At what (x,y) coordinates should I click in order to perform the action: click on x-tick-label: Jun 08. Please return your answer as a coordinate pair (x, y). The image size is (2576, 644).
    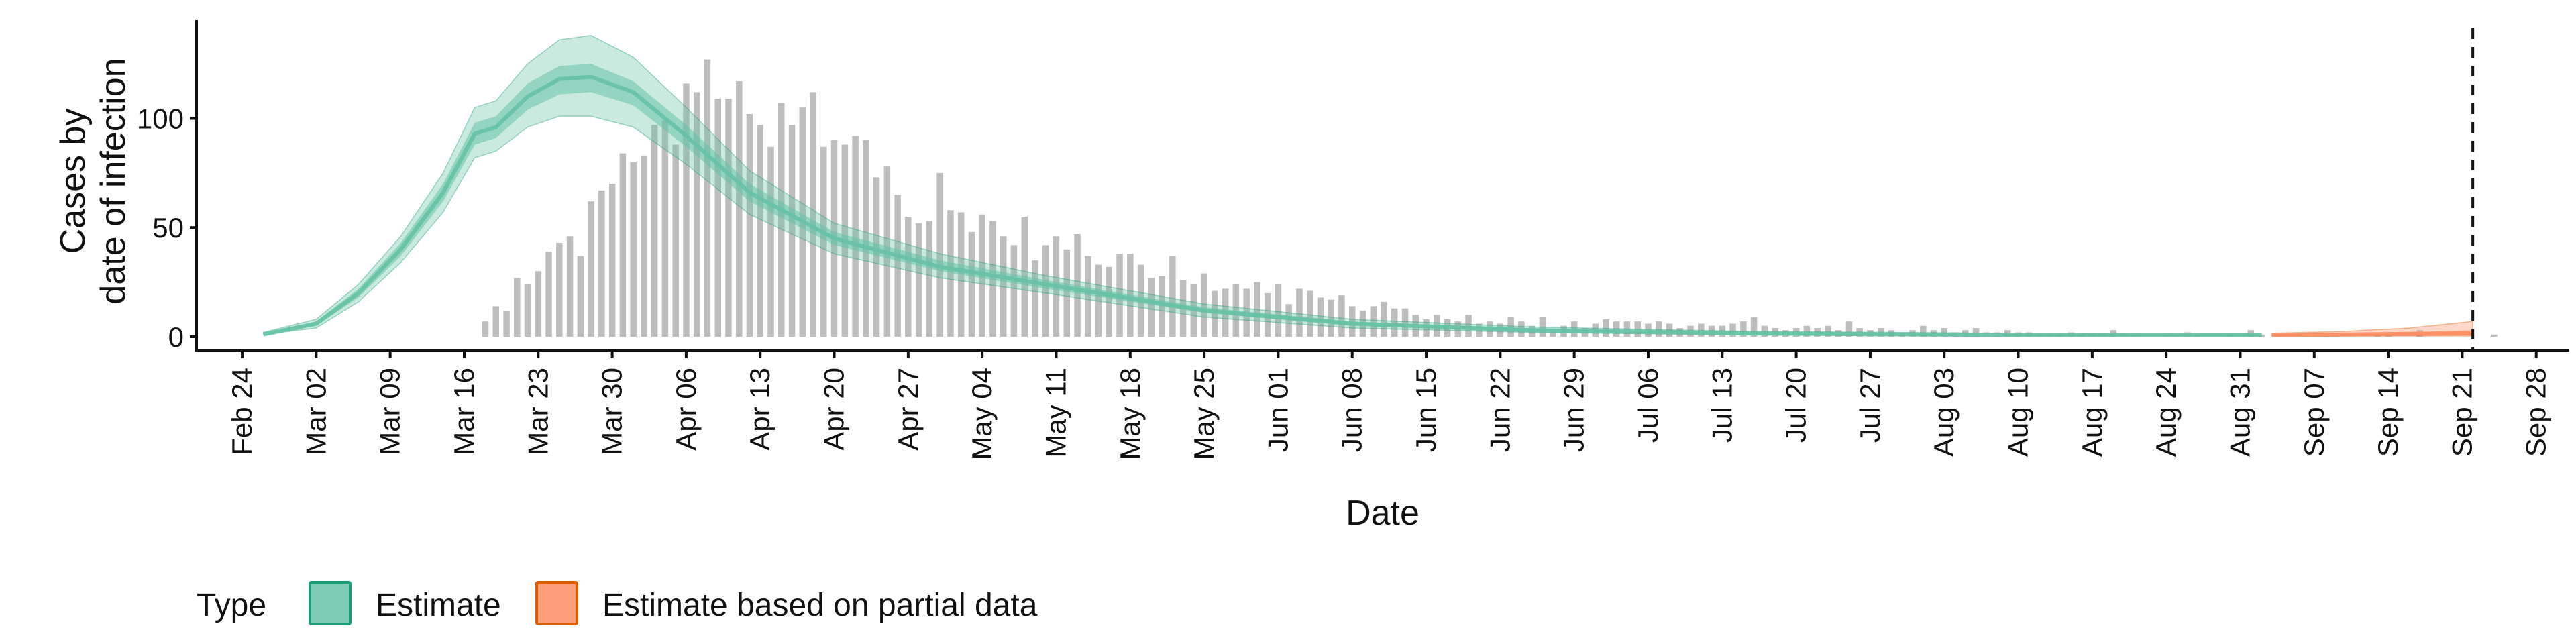
    Looking at the image, I should click on (1352, 410).